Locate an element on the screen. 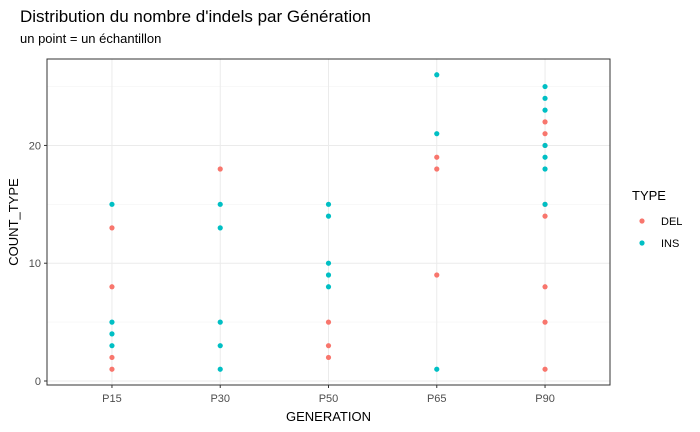 Image resolution: width=700 pixels, height=432 pixels. x-tick-label: P30 is located at coordinates (220, 399).